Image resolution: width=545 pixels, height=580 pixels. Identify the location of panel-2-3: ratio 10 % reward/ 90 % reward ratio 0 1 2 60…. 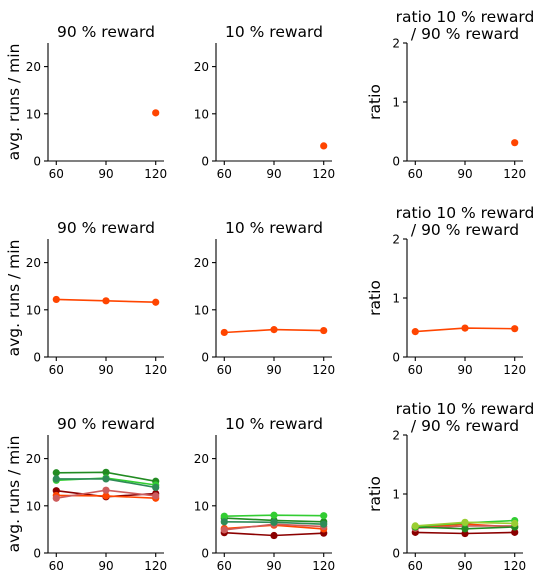
(450, 290).